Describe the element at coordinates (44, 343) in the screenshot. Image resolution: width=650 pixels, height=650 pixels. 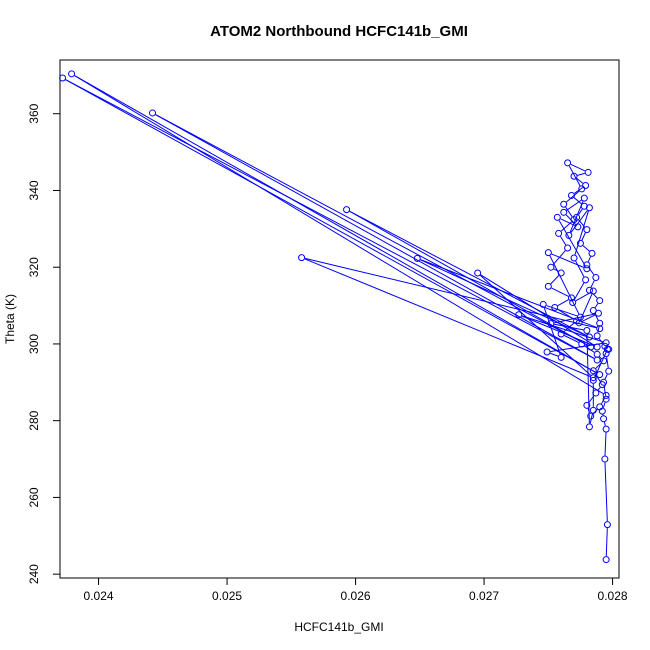
I see `y-axis: 240 260 280 300 320 340 360` at that location.